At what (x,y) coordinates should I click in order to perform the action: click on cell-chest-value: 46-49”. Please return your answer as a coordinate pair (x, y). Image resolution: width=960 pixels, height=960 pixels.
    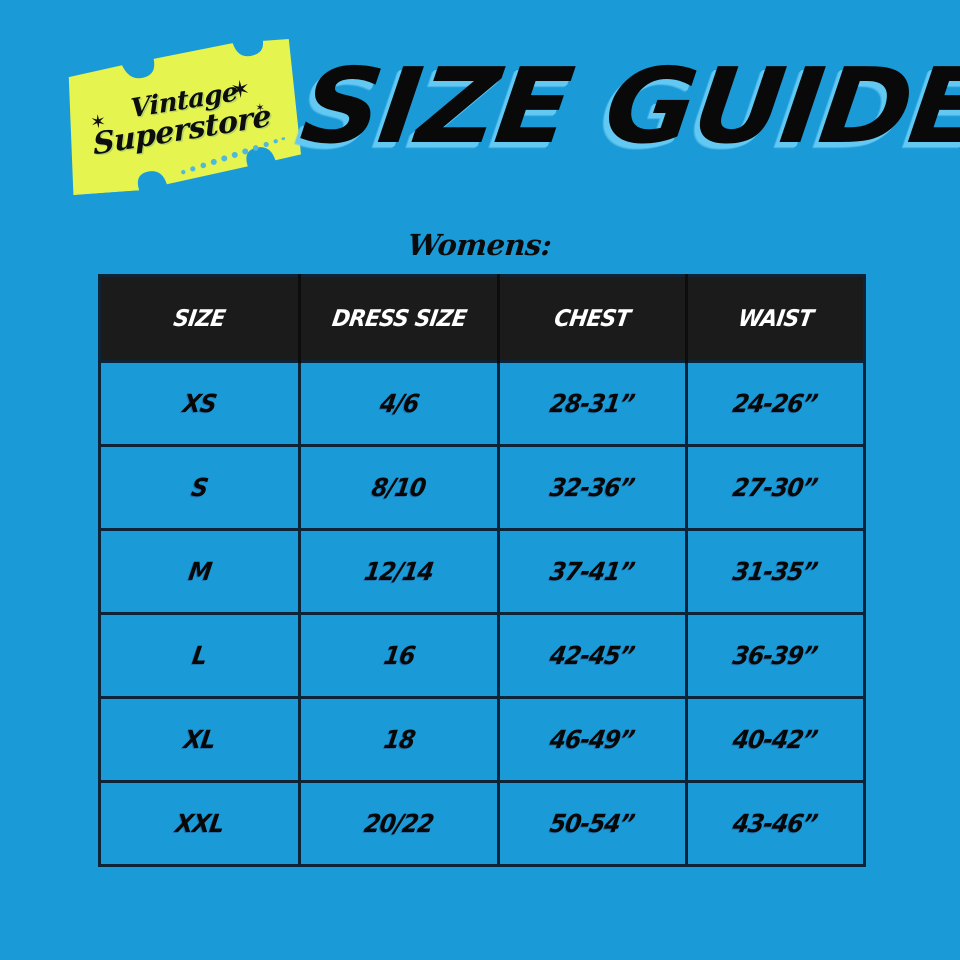
    Looking at the image, I should click on (592, 739).